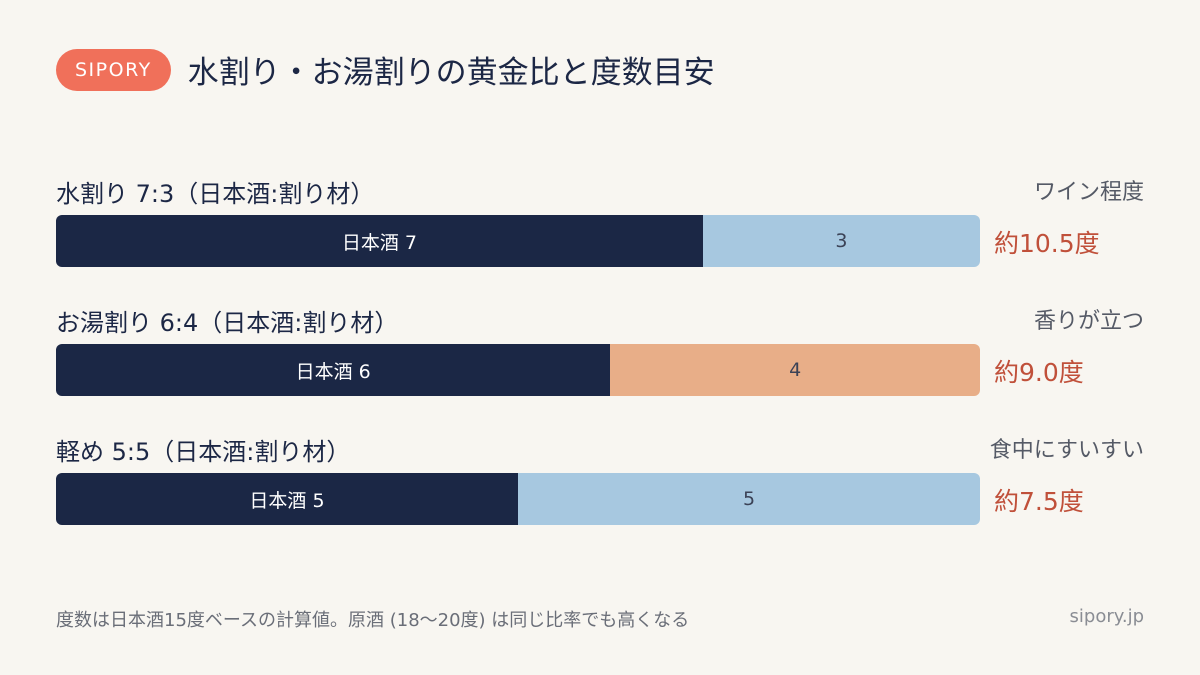  I want to click on page-title: 水割り・お湯割りの黄金比と度数目安, so click(451, 73).